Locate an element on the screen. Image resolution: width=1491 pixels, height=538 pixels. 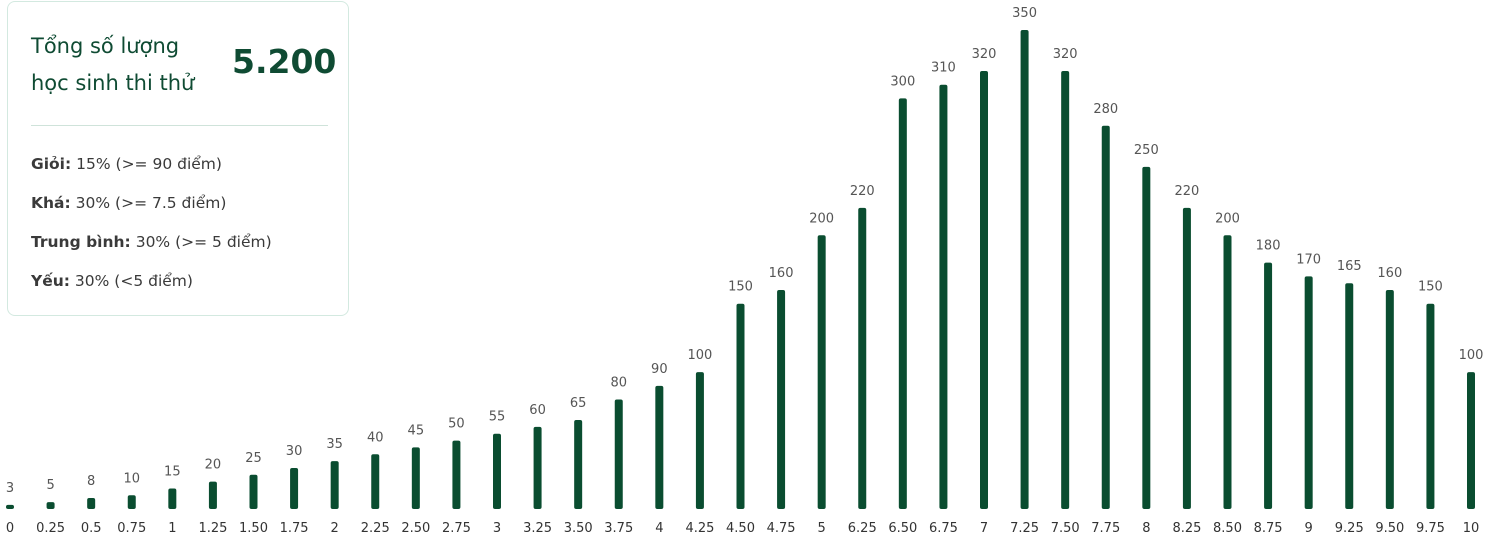
value-label: 8 is located at coordinates (91, 481).